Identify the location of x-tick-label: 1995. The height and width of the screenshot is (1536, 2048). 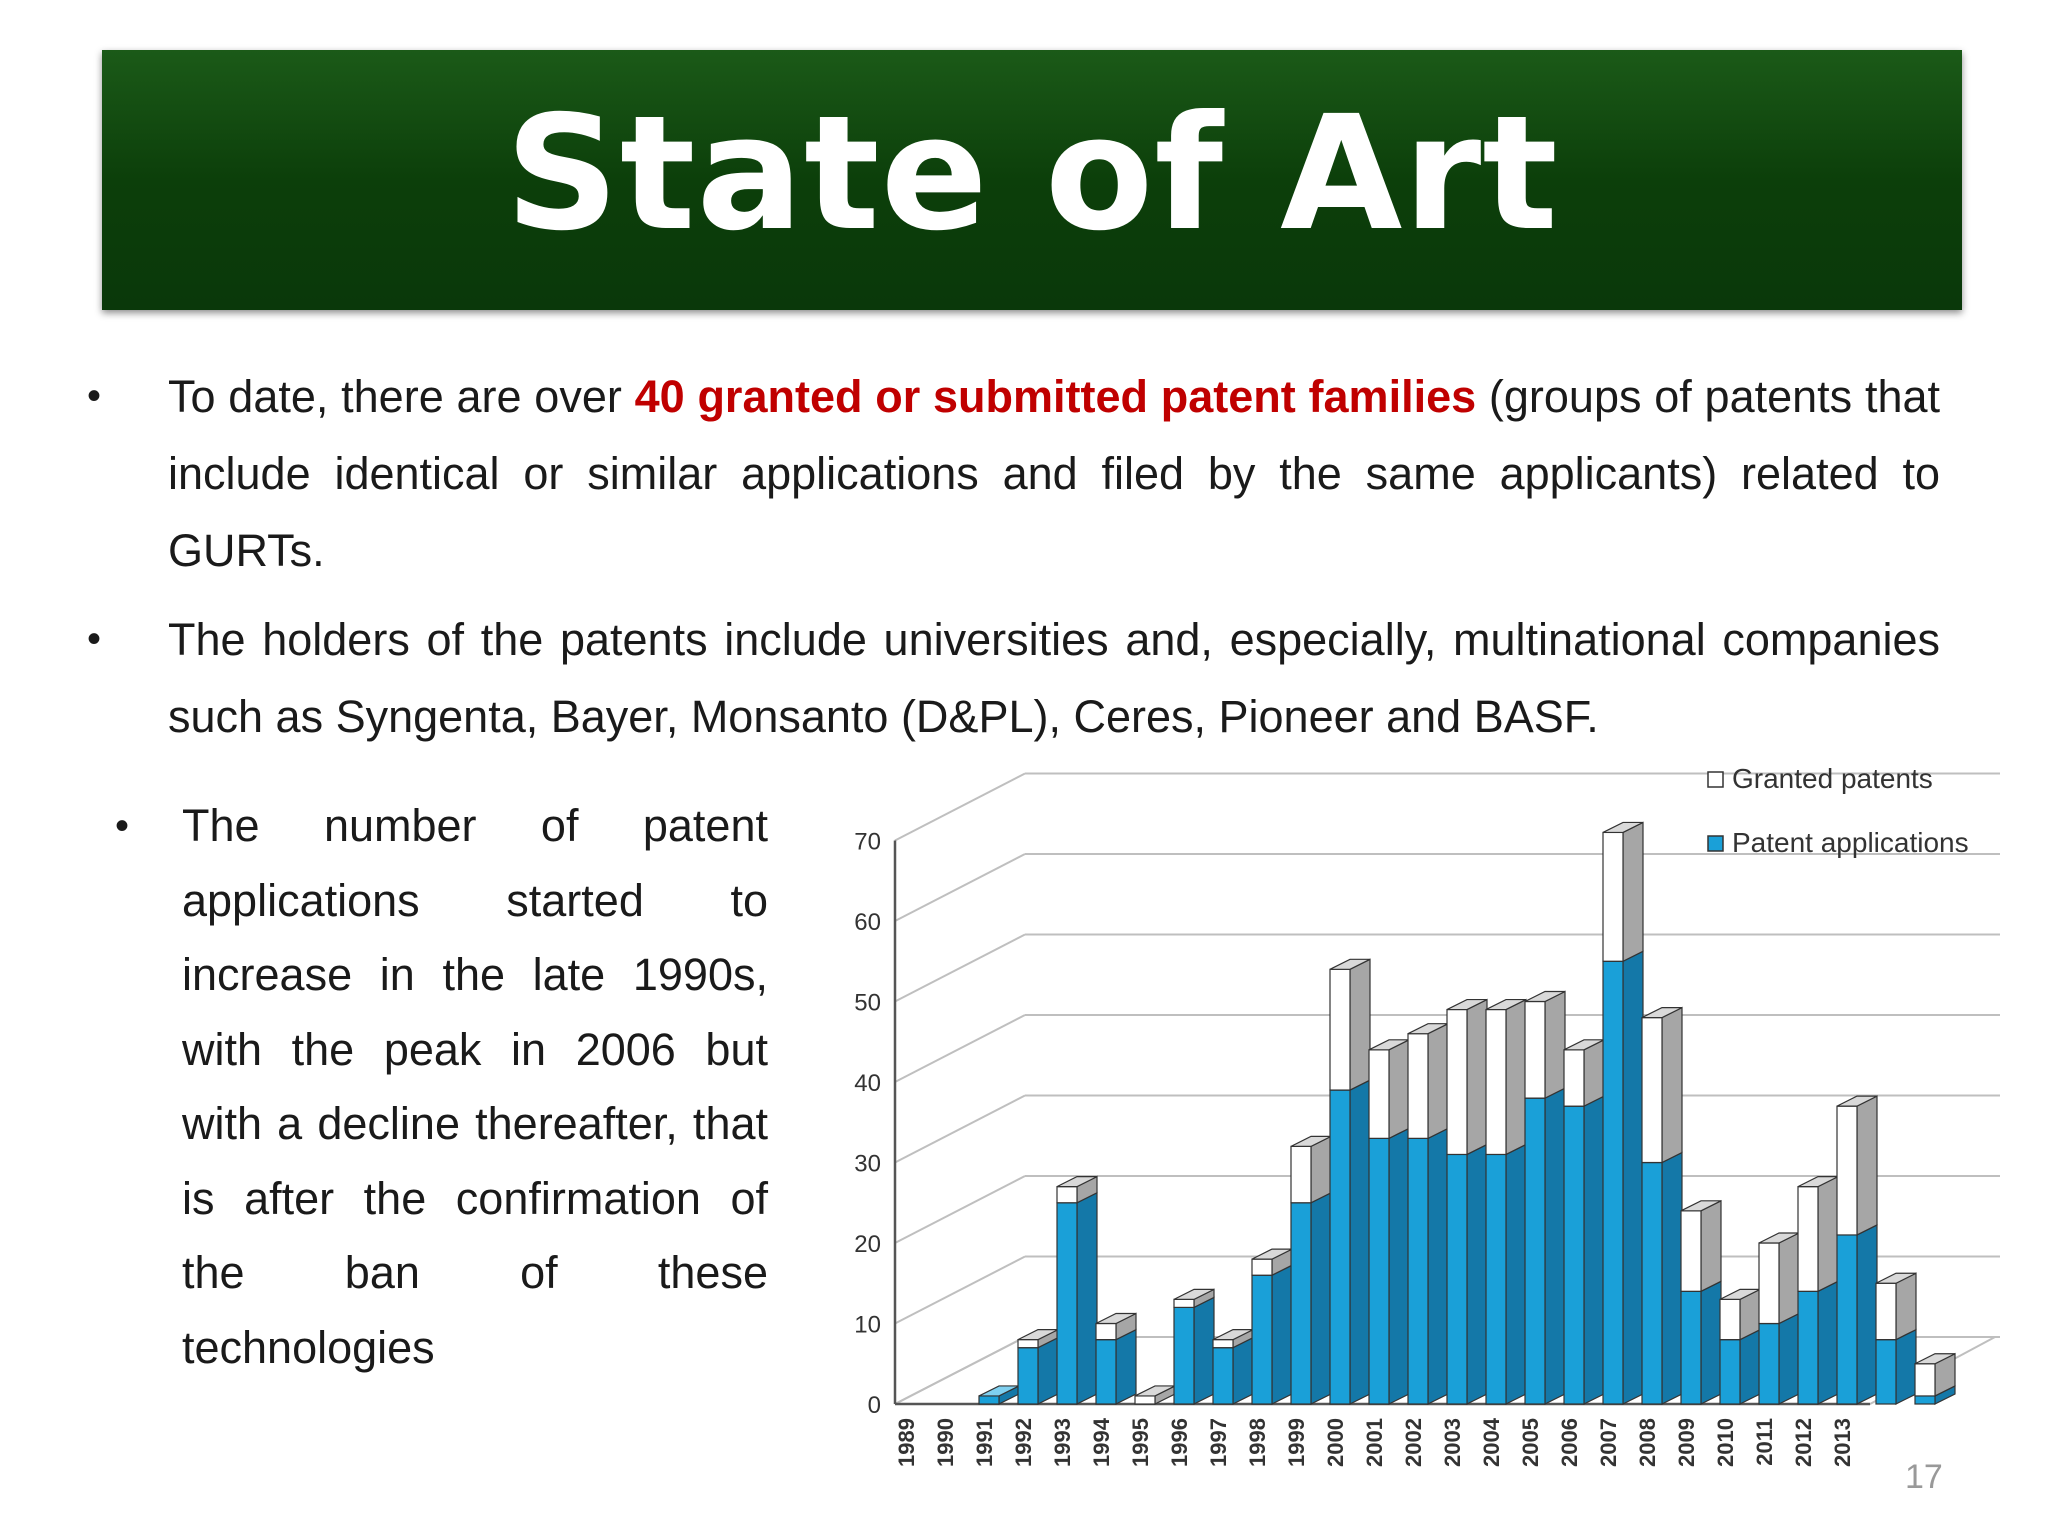
(1140, 1442).